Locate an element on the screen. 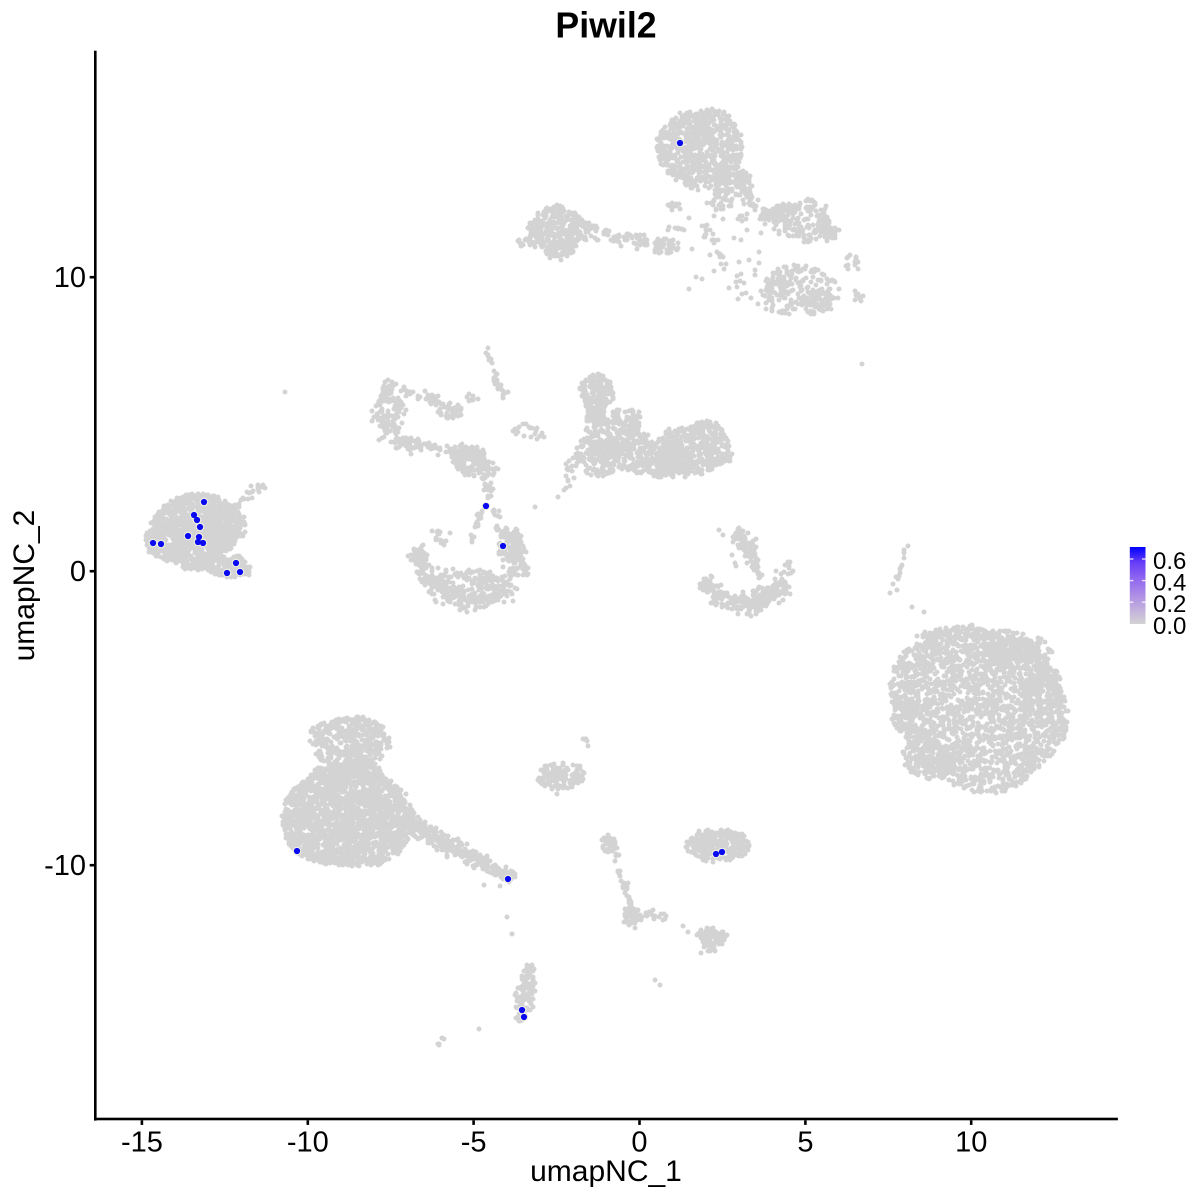  svg-text: 0.6 is located at coordinates (1169, 561).